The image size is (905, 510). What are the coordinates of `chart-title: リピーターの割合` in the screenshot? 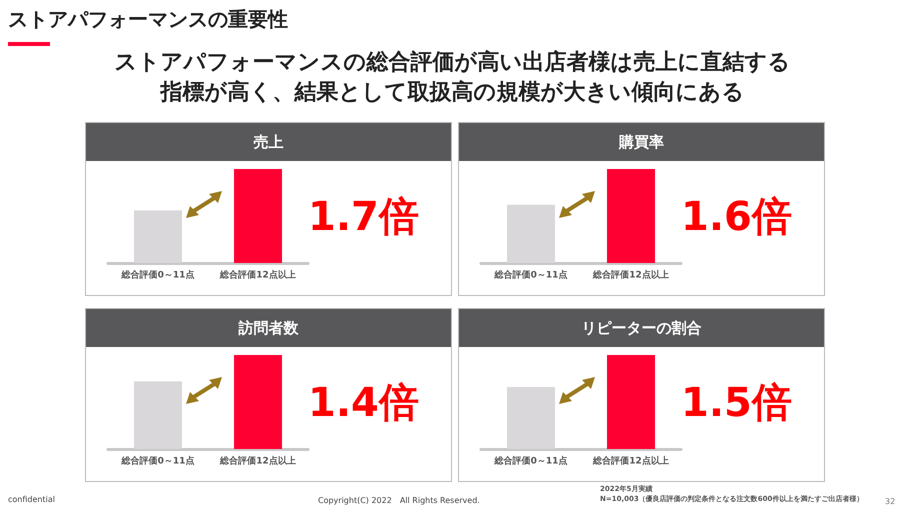 It's located at (641, 328).